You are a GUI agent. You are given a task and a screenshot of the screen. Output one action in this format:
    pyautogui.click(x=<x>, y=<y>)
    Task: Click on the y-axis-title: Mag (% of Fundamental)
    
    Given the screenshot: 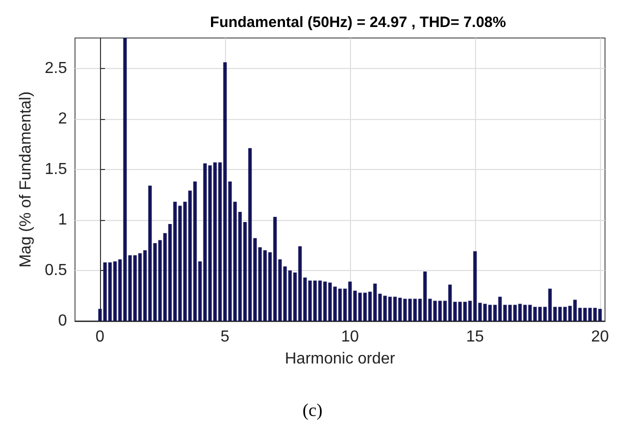 What is the action you would take?
    pyautogui.click(x=25, y=179)
    